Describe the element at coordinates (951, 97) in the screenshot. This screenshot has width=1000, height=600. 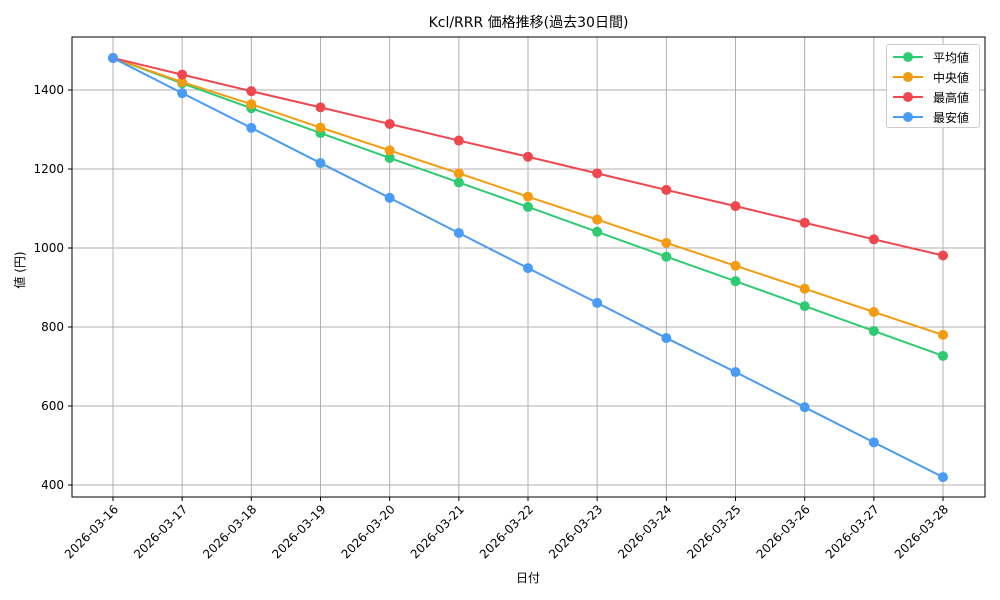
I see `legend-label: 最高値` at that location.